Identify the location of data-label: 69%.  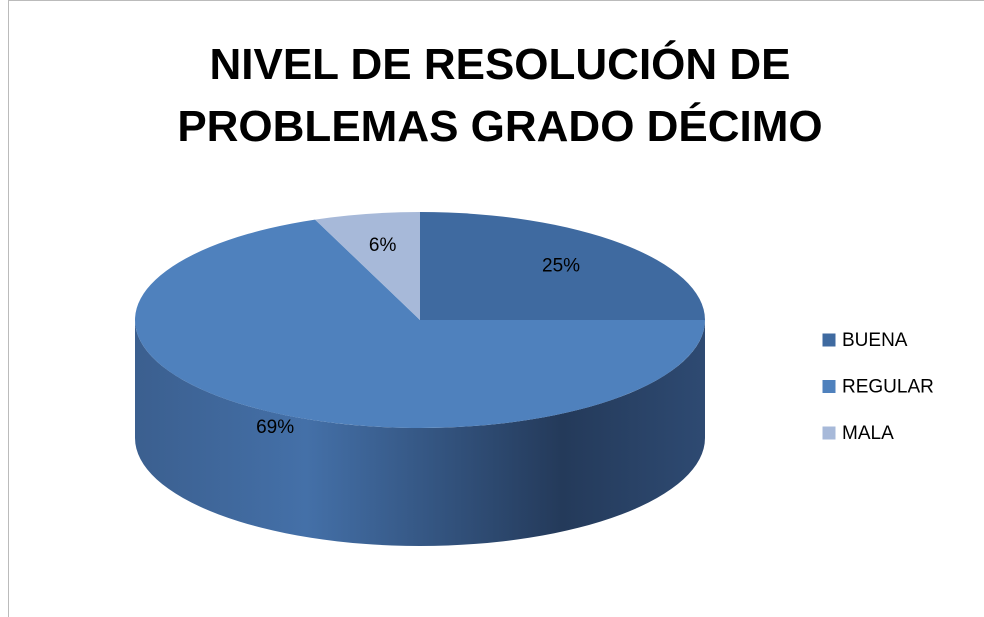
(275, 427).